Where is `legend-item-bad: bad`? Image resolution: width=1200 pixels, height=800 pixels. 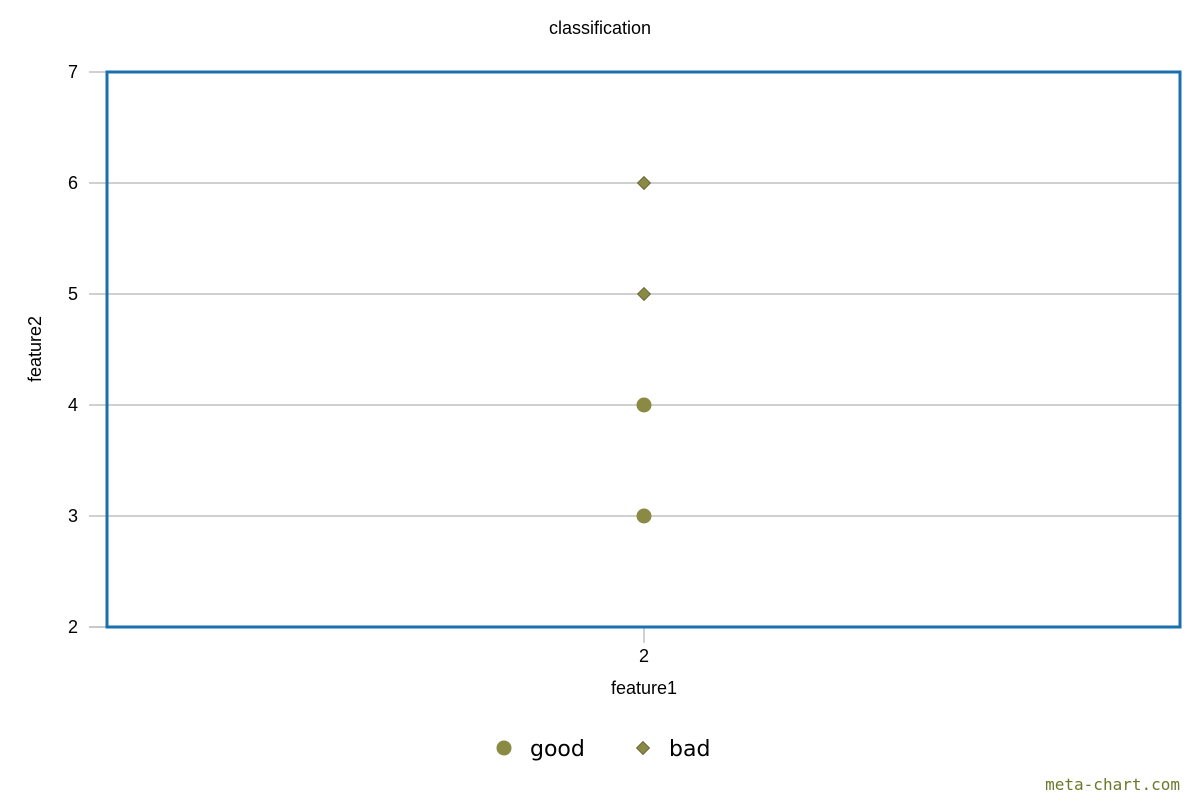 legend-item-bad: bad is located at coordinates (672, 749).